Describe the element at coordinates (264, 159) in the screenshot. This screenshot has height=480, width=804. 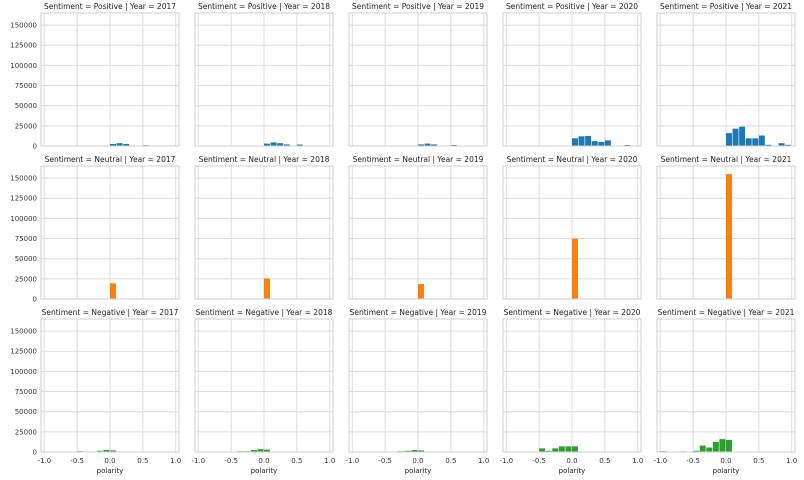
I see `facet-title: Sentiment = Neutral | Year = 2018` at that location.